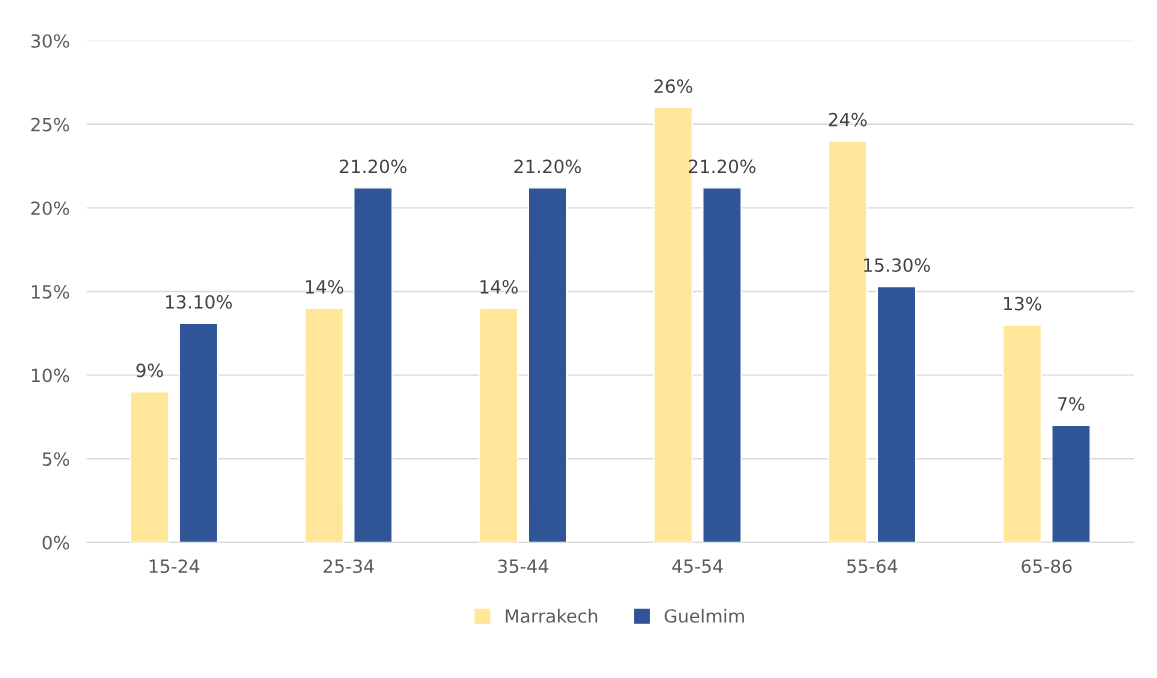  Describe the element at coordinates (872, 566) in the screenshot. I see `x-tick-label: 55-64` at that location.